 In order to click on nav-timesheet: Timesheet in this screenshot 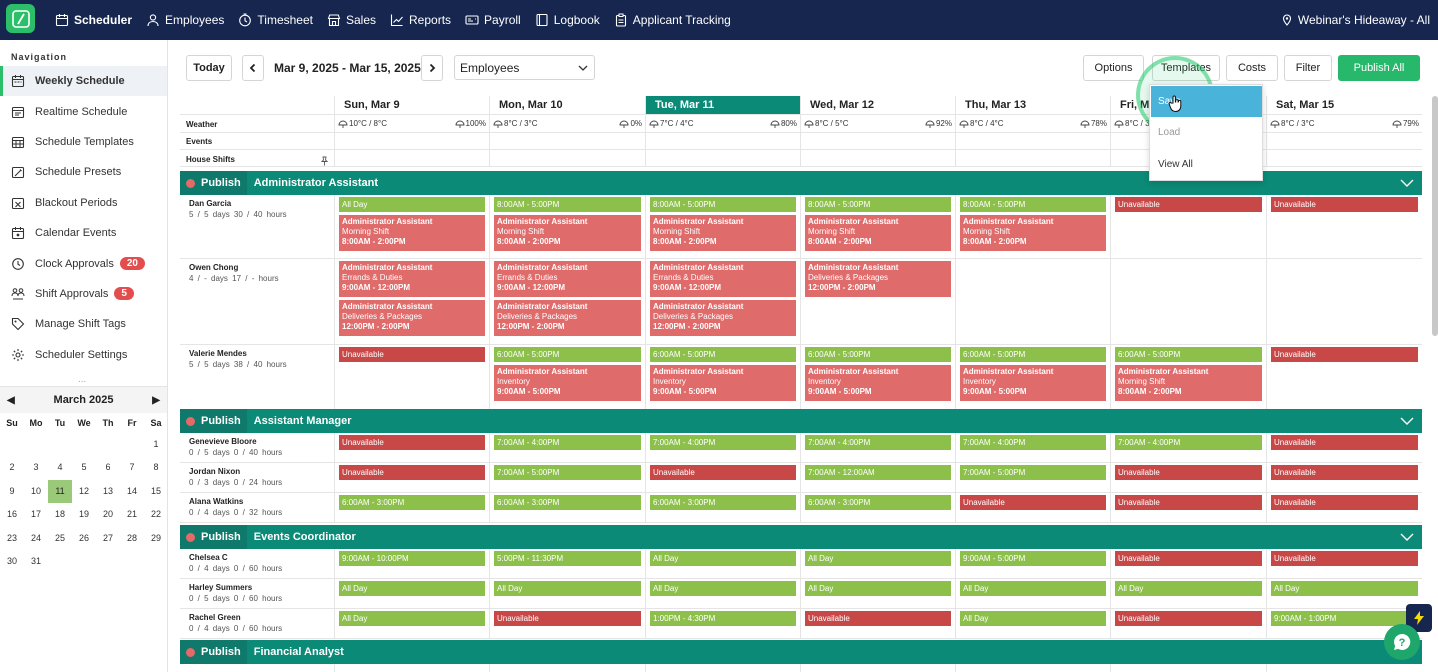, I will do `click(275, 20)`.